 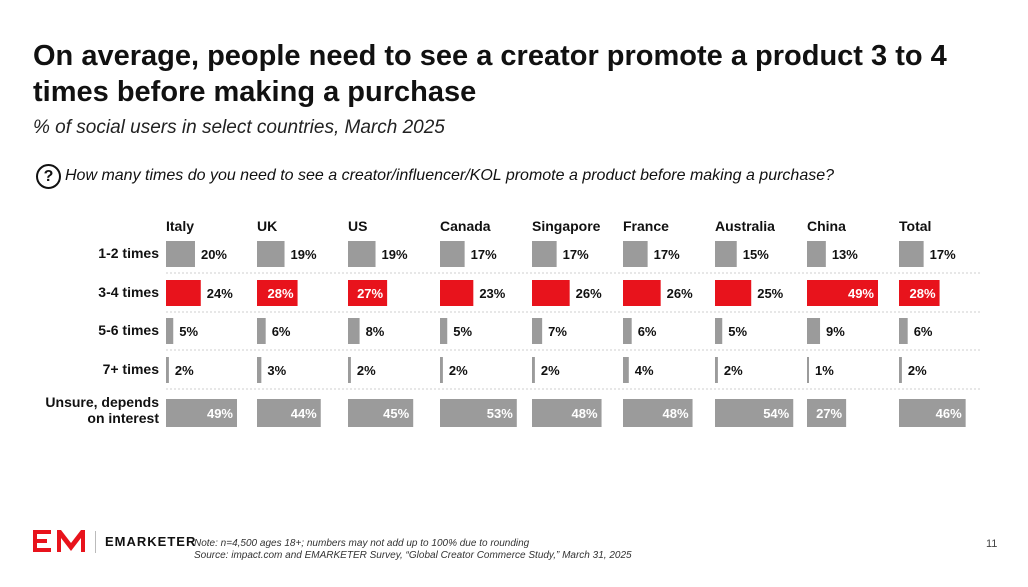 What do you see at coordinates (465, 226) in the screenshot?
I see `country-header: Canada` at bounding box center [465, 226].